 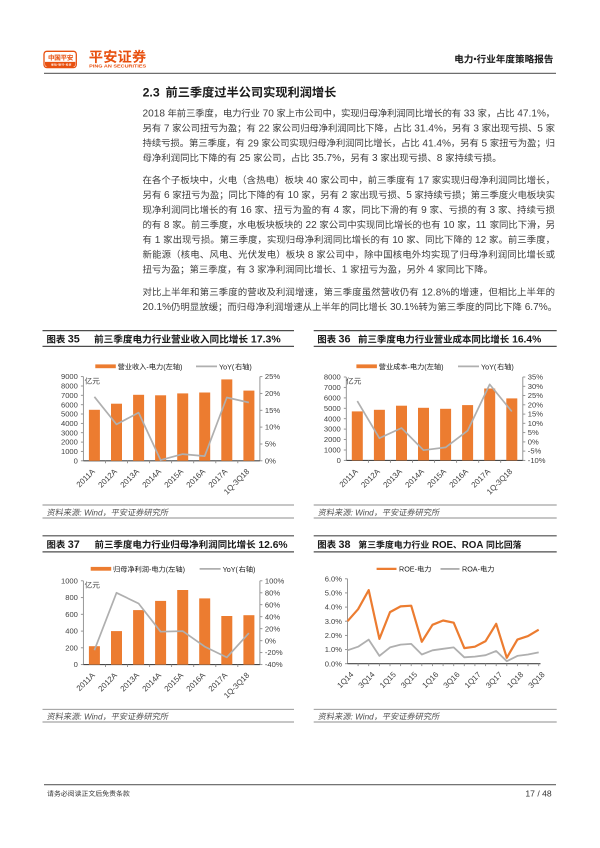 What do you see at coordinates (436, 143) in the screenshot?
I see `svg-text: 41.4%` at bounding box center [436, 143].